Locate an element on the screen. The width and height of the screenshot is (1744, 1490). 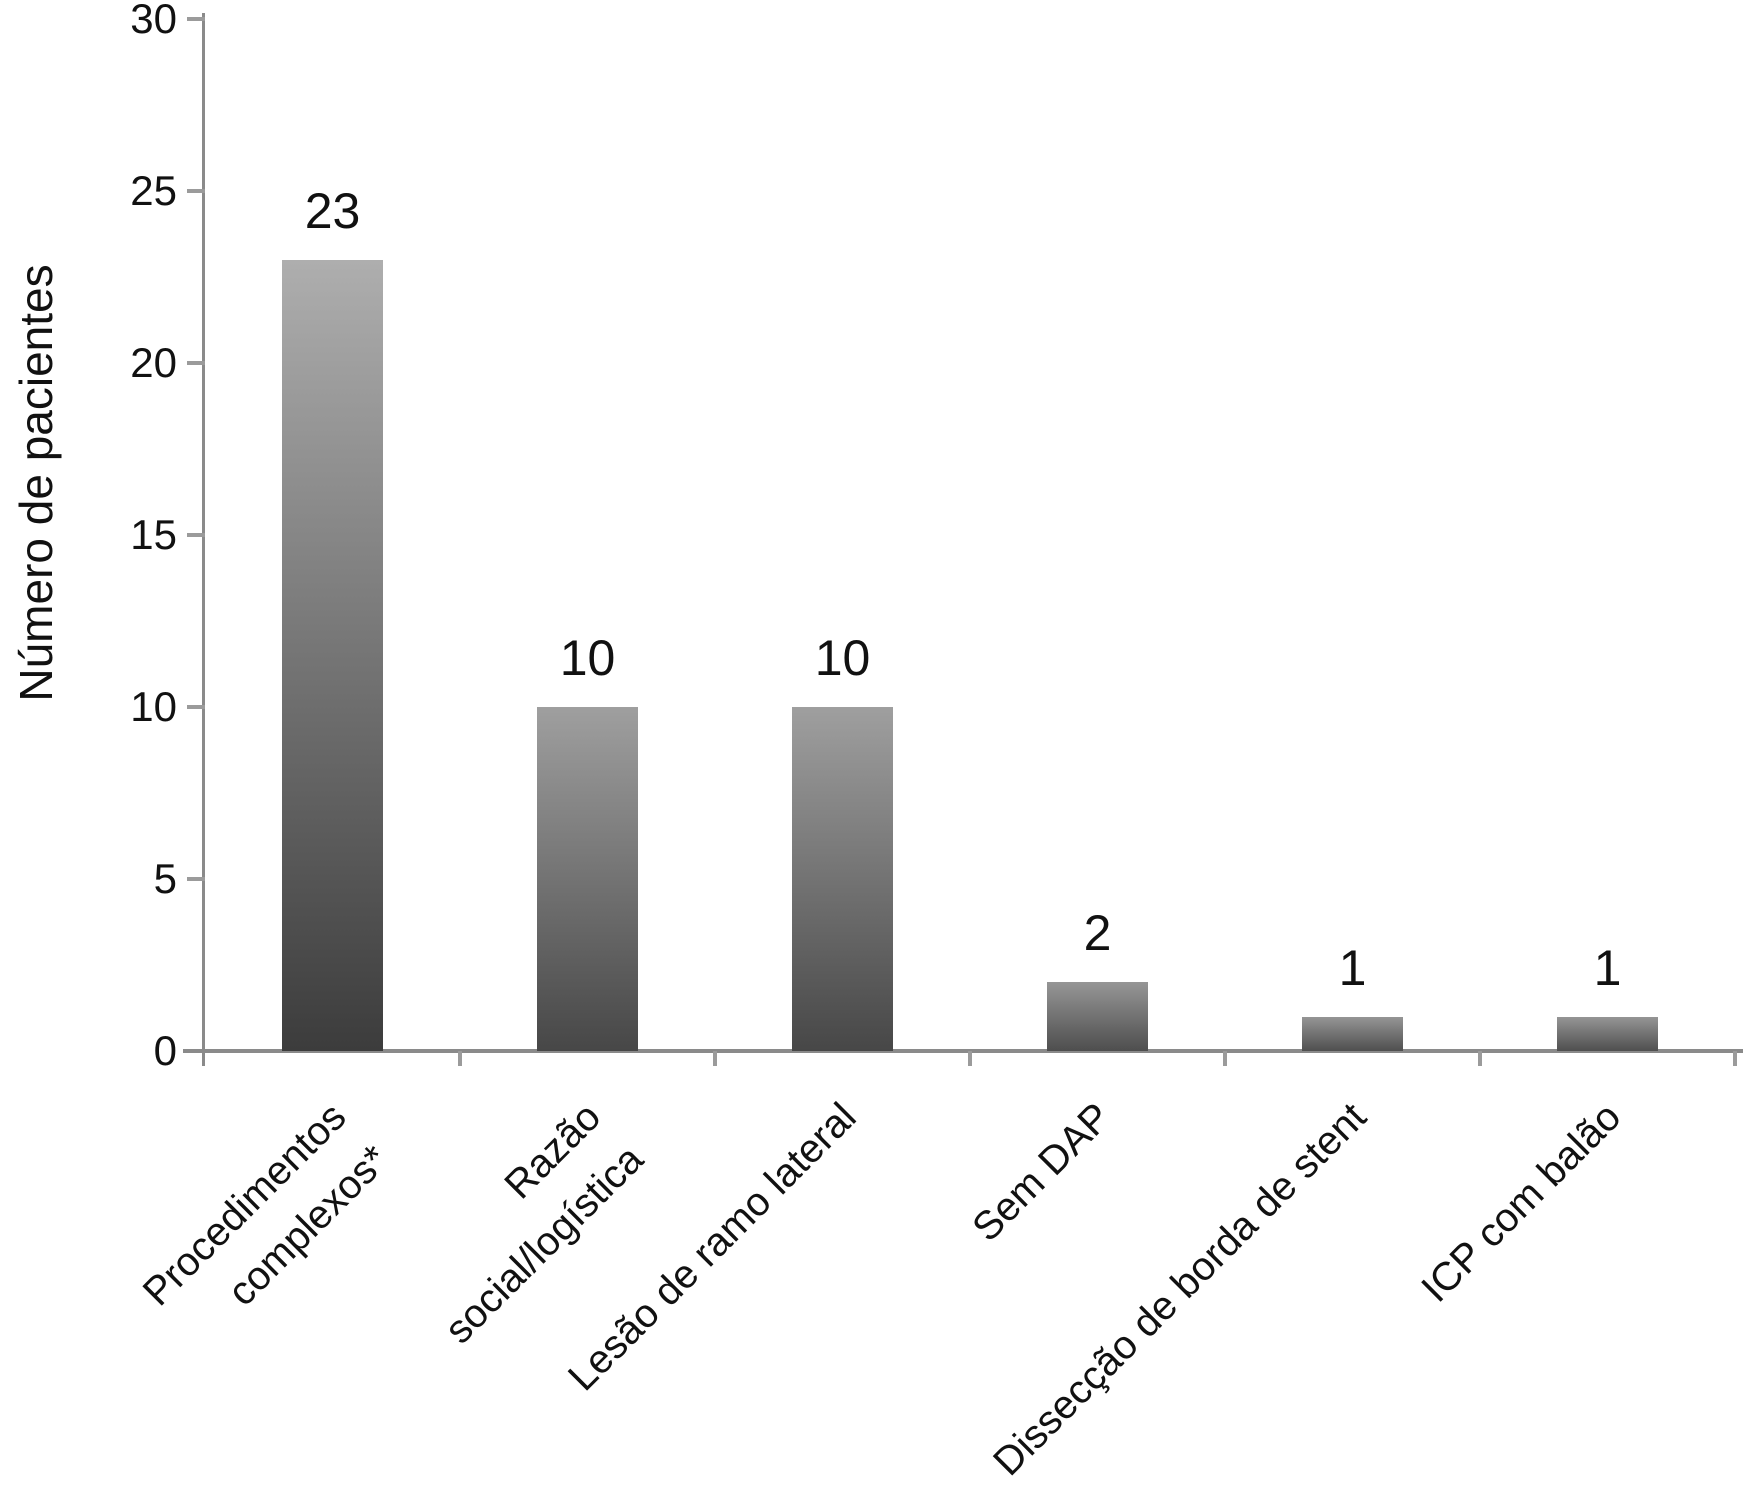
category-label: Sem DAP is located at coordinates (1041, 1172).